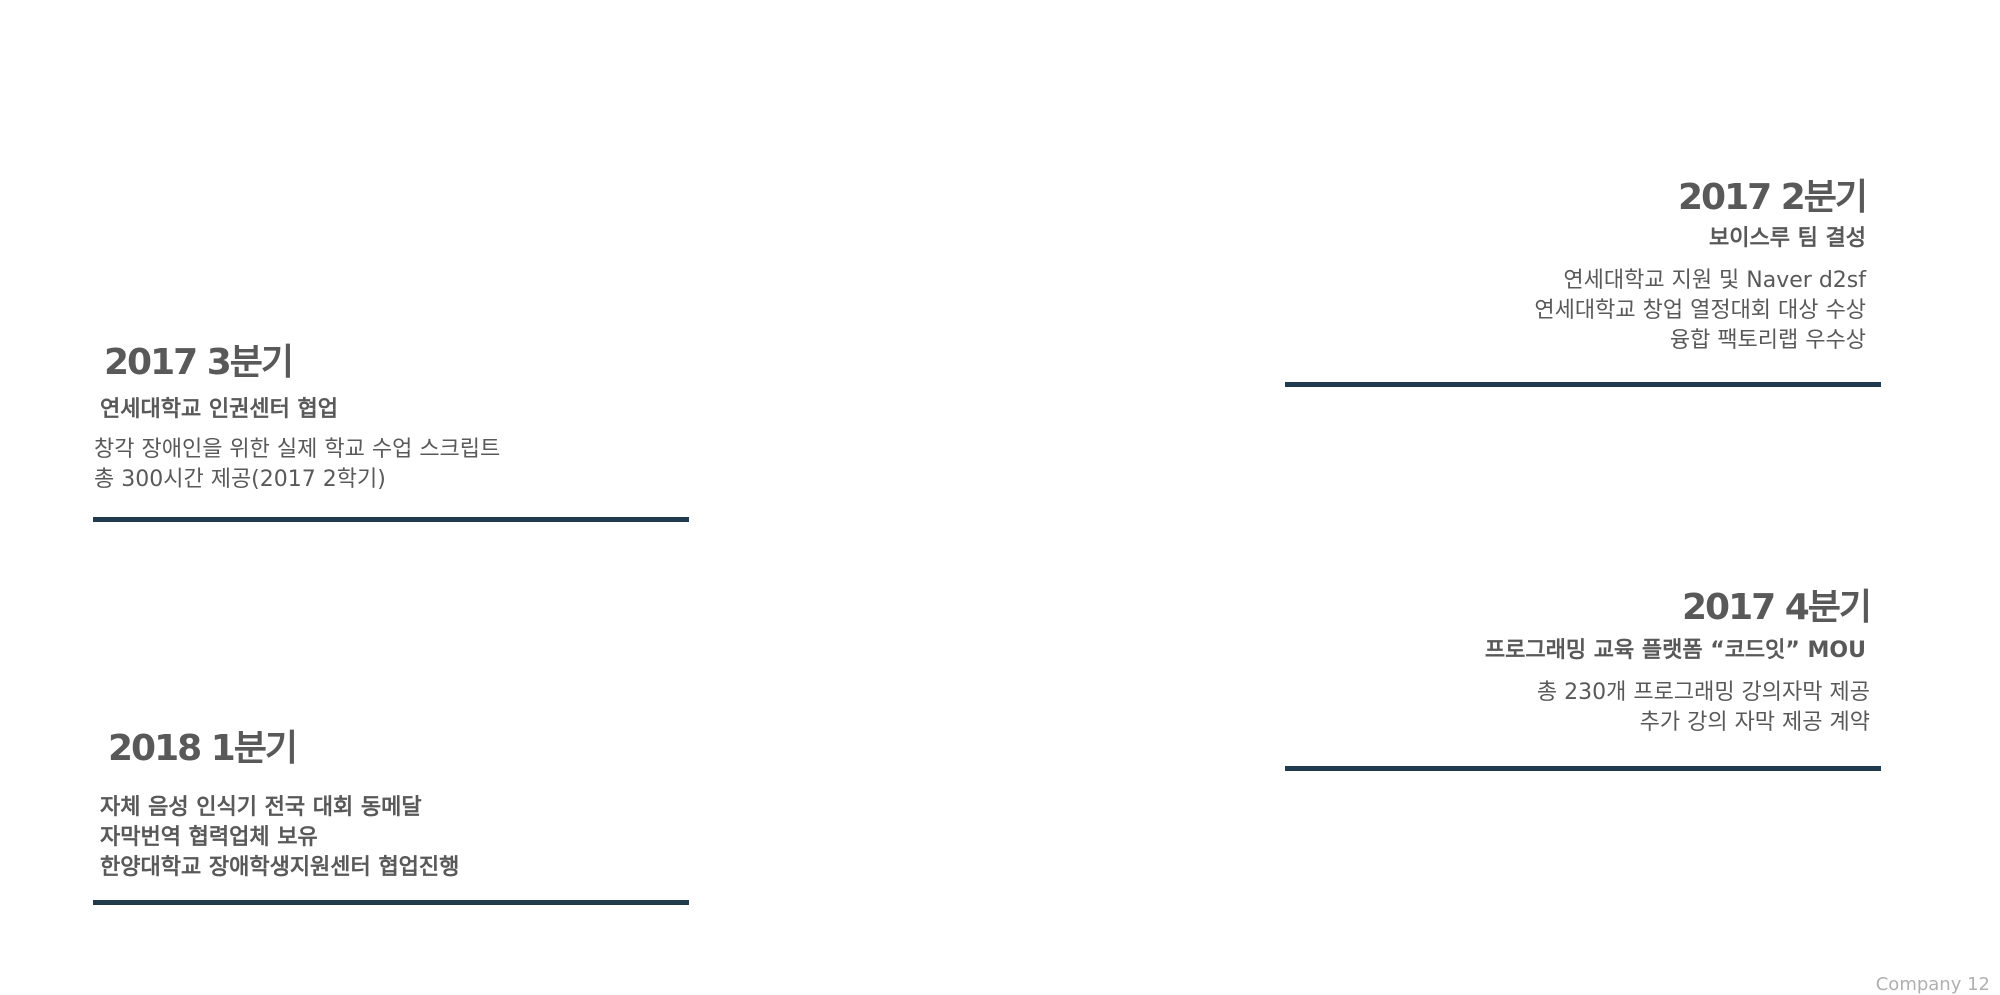 Image resolution: width=2000 pixels, height=995 pixels. What do you see at coordinates (1572, 723) in the screenshot?
I see `entry-detail-line: 추가 강의 자막 제공 계약` at bounding box center [1572, 723].